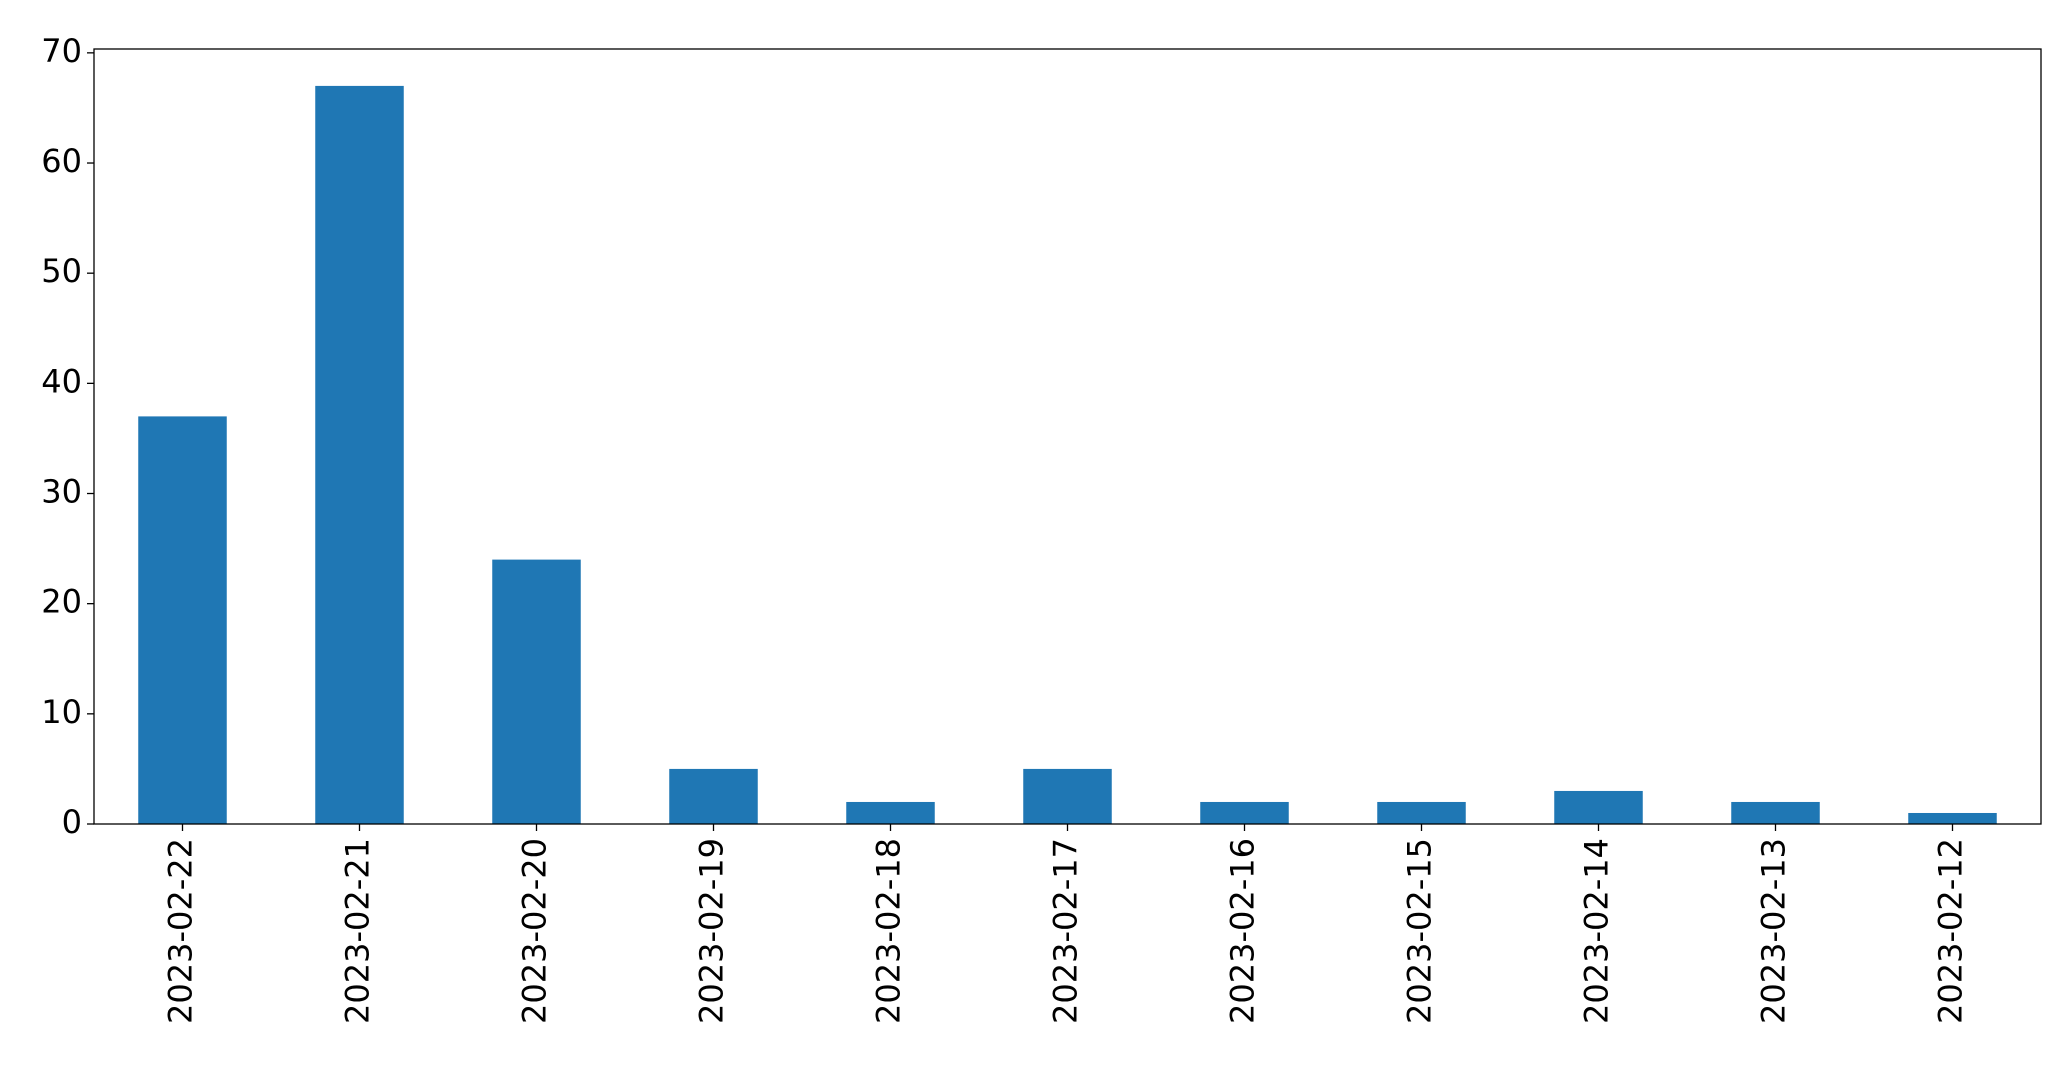 The image size is (2071, 1071). I want to click on y-tick-label: 40, so click(61, 381).